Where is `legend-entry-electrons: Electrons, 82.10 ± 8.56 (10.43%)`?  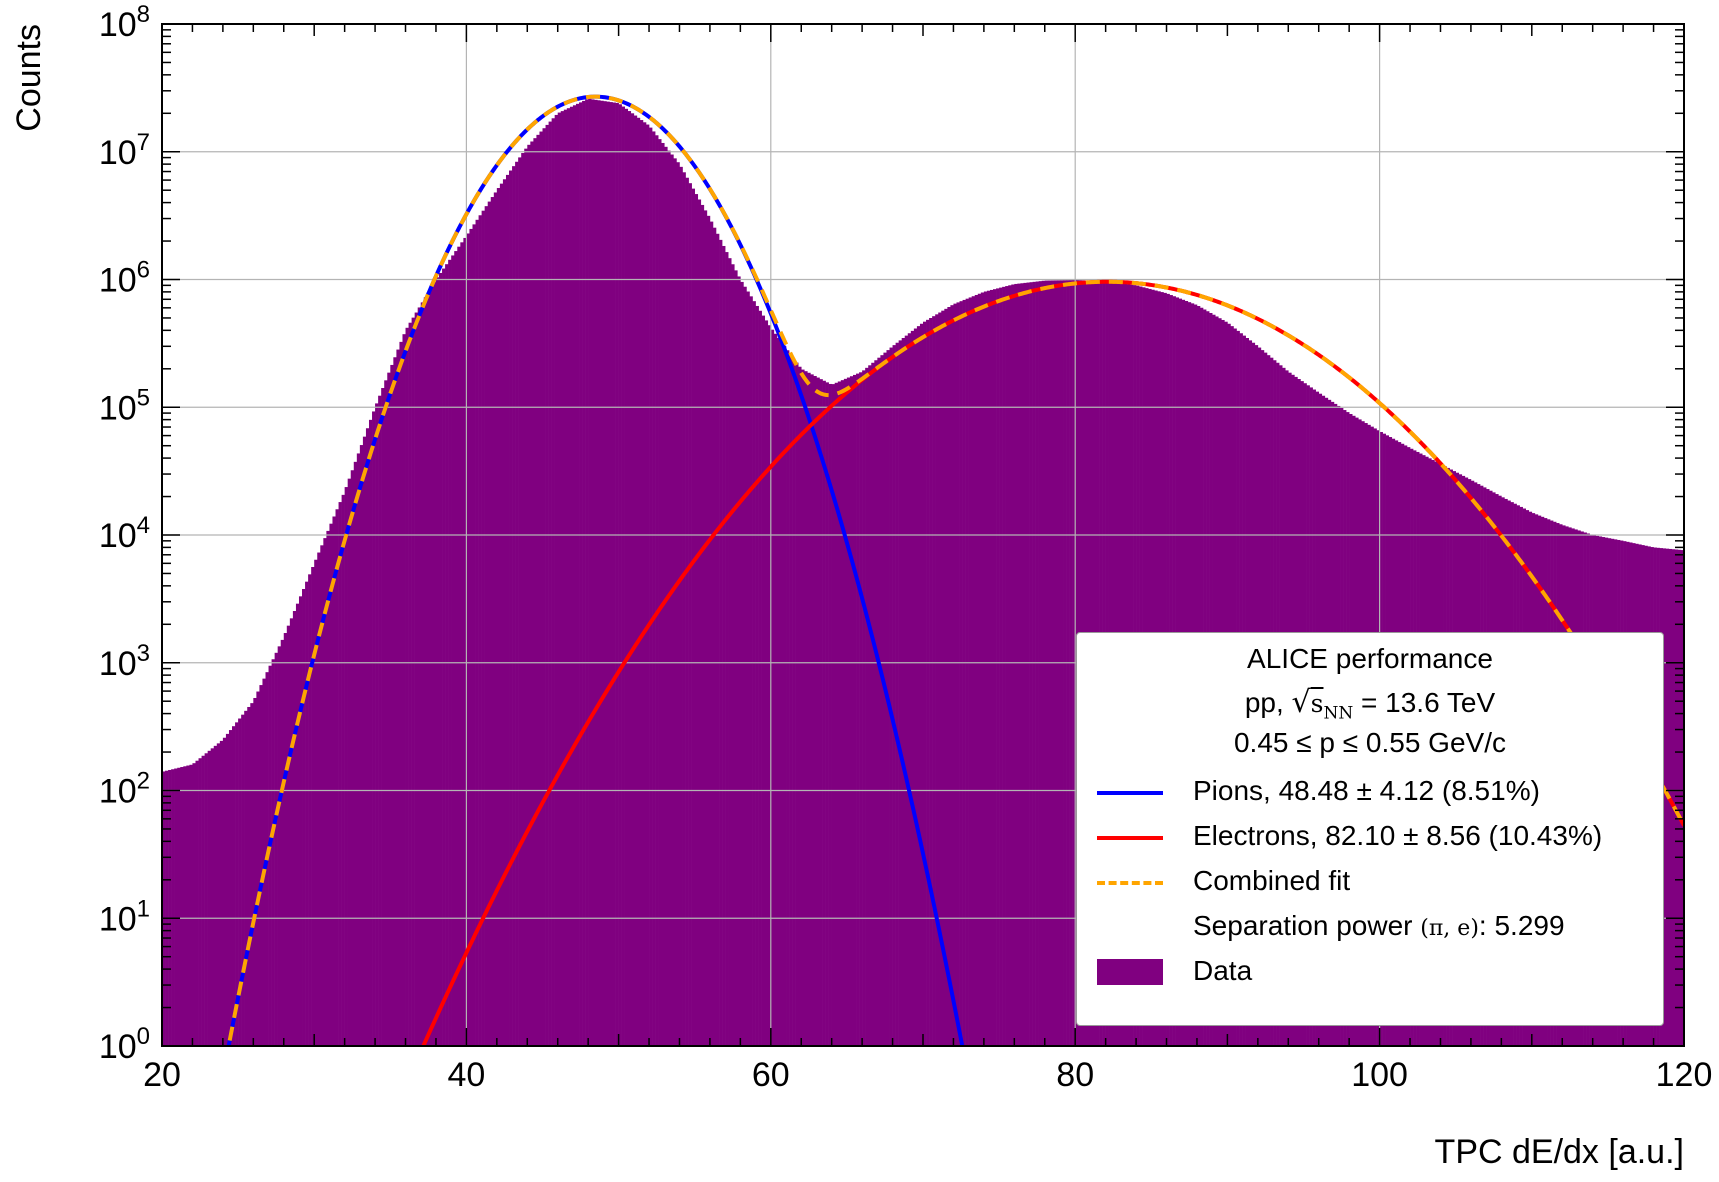 legend-entry-electrons: Electrons, 82.10 ± 8.56 (10.43%) is located at coordinates (1372, 838).